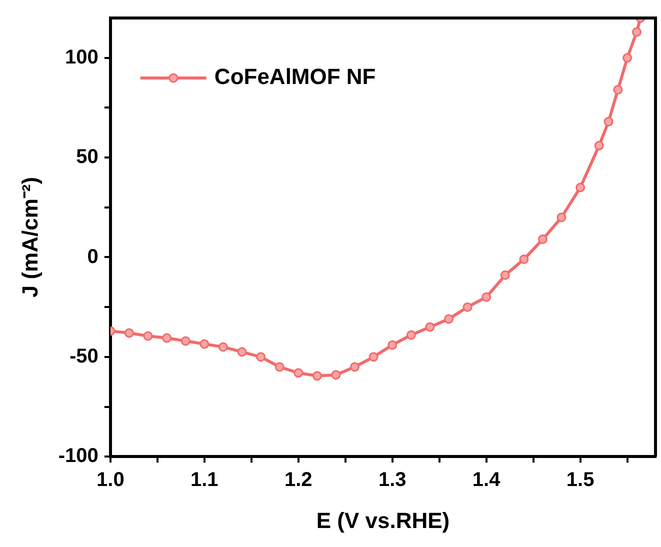  Describe the element at coordinates (92, 257) in the screenshot. I see `y-tick-label: 0` at that location.